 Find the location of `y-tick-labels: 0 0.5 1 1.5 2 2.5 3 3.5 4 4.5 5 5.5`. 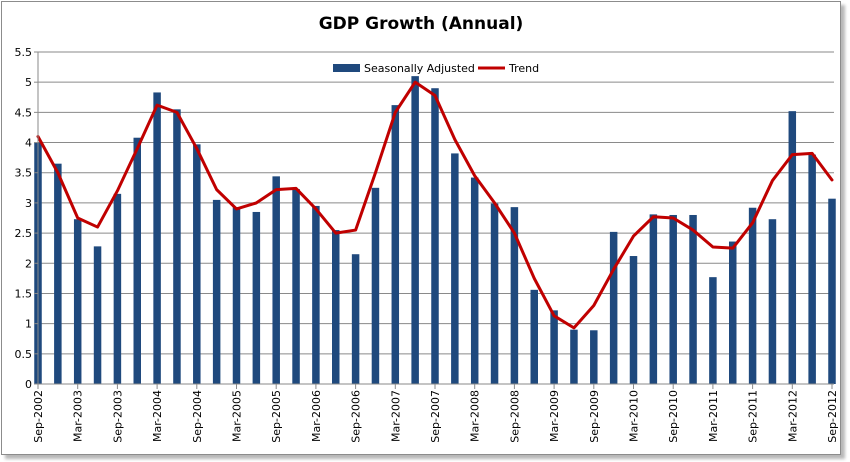

y-tick-labels: 0 0.5 1 1.5 2 2.5 3 3.5 4 4.5 5 5.5 is located at coordinates (24, 218).